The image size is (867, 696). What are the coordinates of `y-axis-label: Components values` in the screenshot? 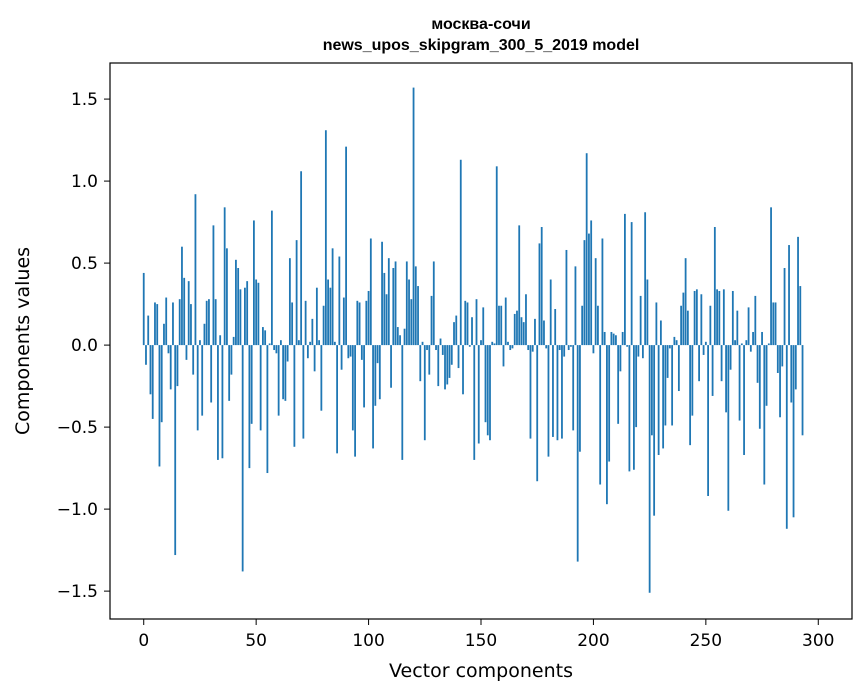 It's located at (23, 341).